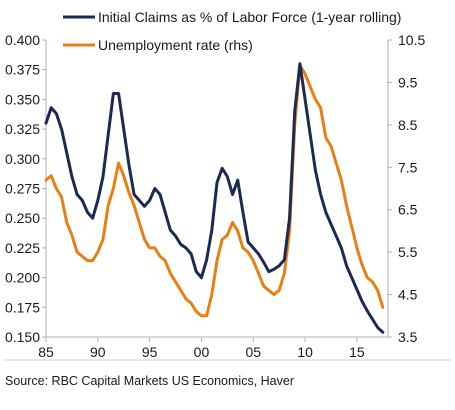 This screenshot has width=455, height=410. What do you see at coordinates (22, 40) in the screenshot?
I see `left-tick-label: 0.400` at bounding box center [22, 40].